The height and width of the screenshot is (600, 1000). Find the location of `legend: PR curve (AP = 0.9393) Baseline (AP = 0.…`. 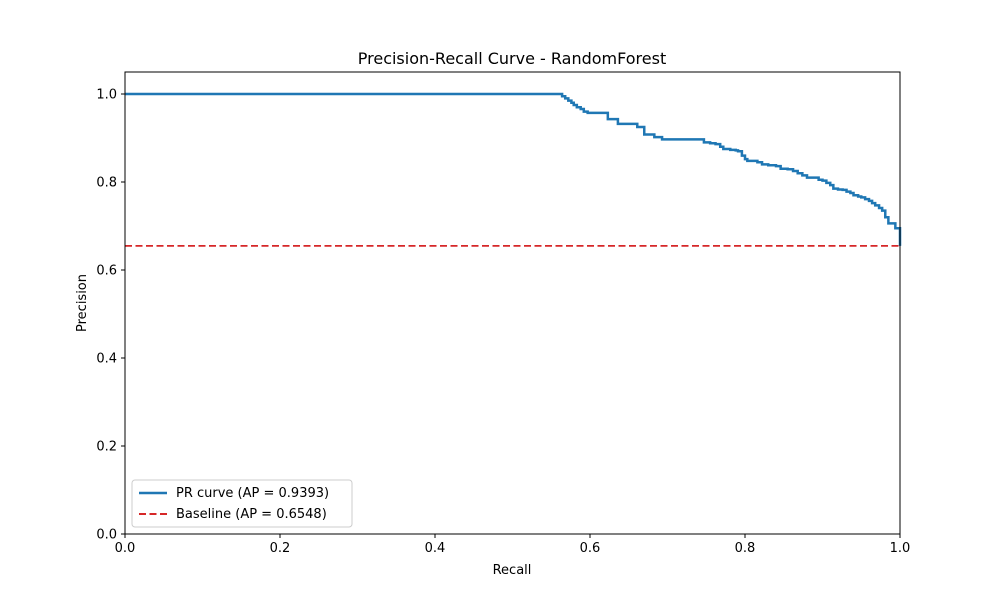

legend: PR curve (AP = 0.9393) Baseline (AP = 0.… is located at coordinates (242, 503).